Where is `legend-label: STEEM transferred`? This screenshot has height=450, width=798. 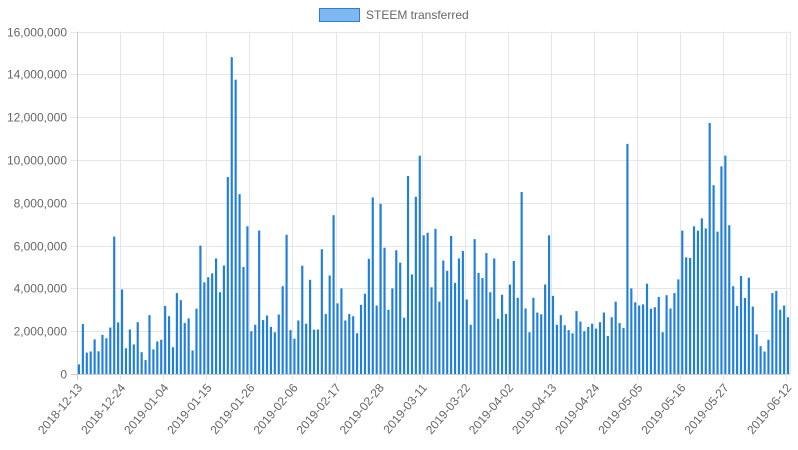
legend-label: STEEM transferred is located at coordinates (417, 15).